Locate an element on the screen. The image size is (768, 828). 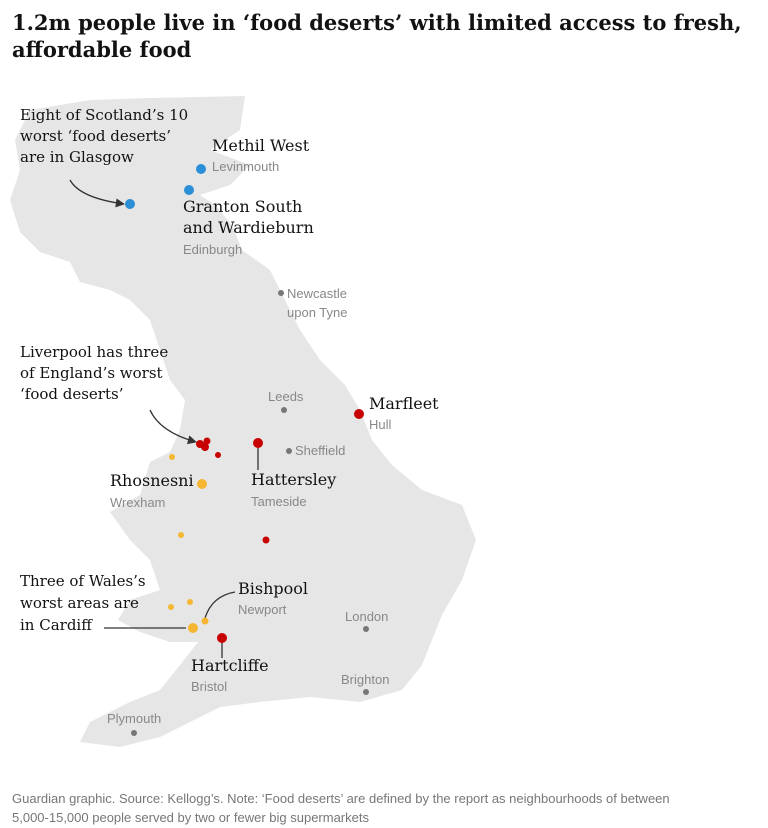
place-name: Marfleet is located at coordinates (404, 403).